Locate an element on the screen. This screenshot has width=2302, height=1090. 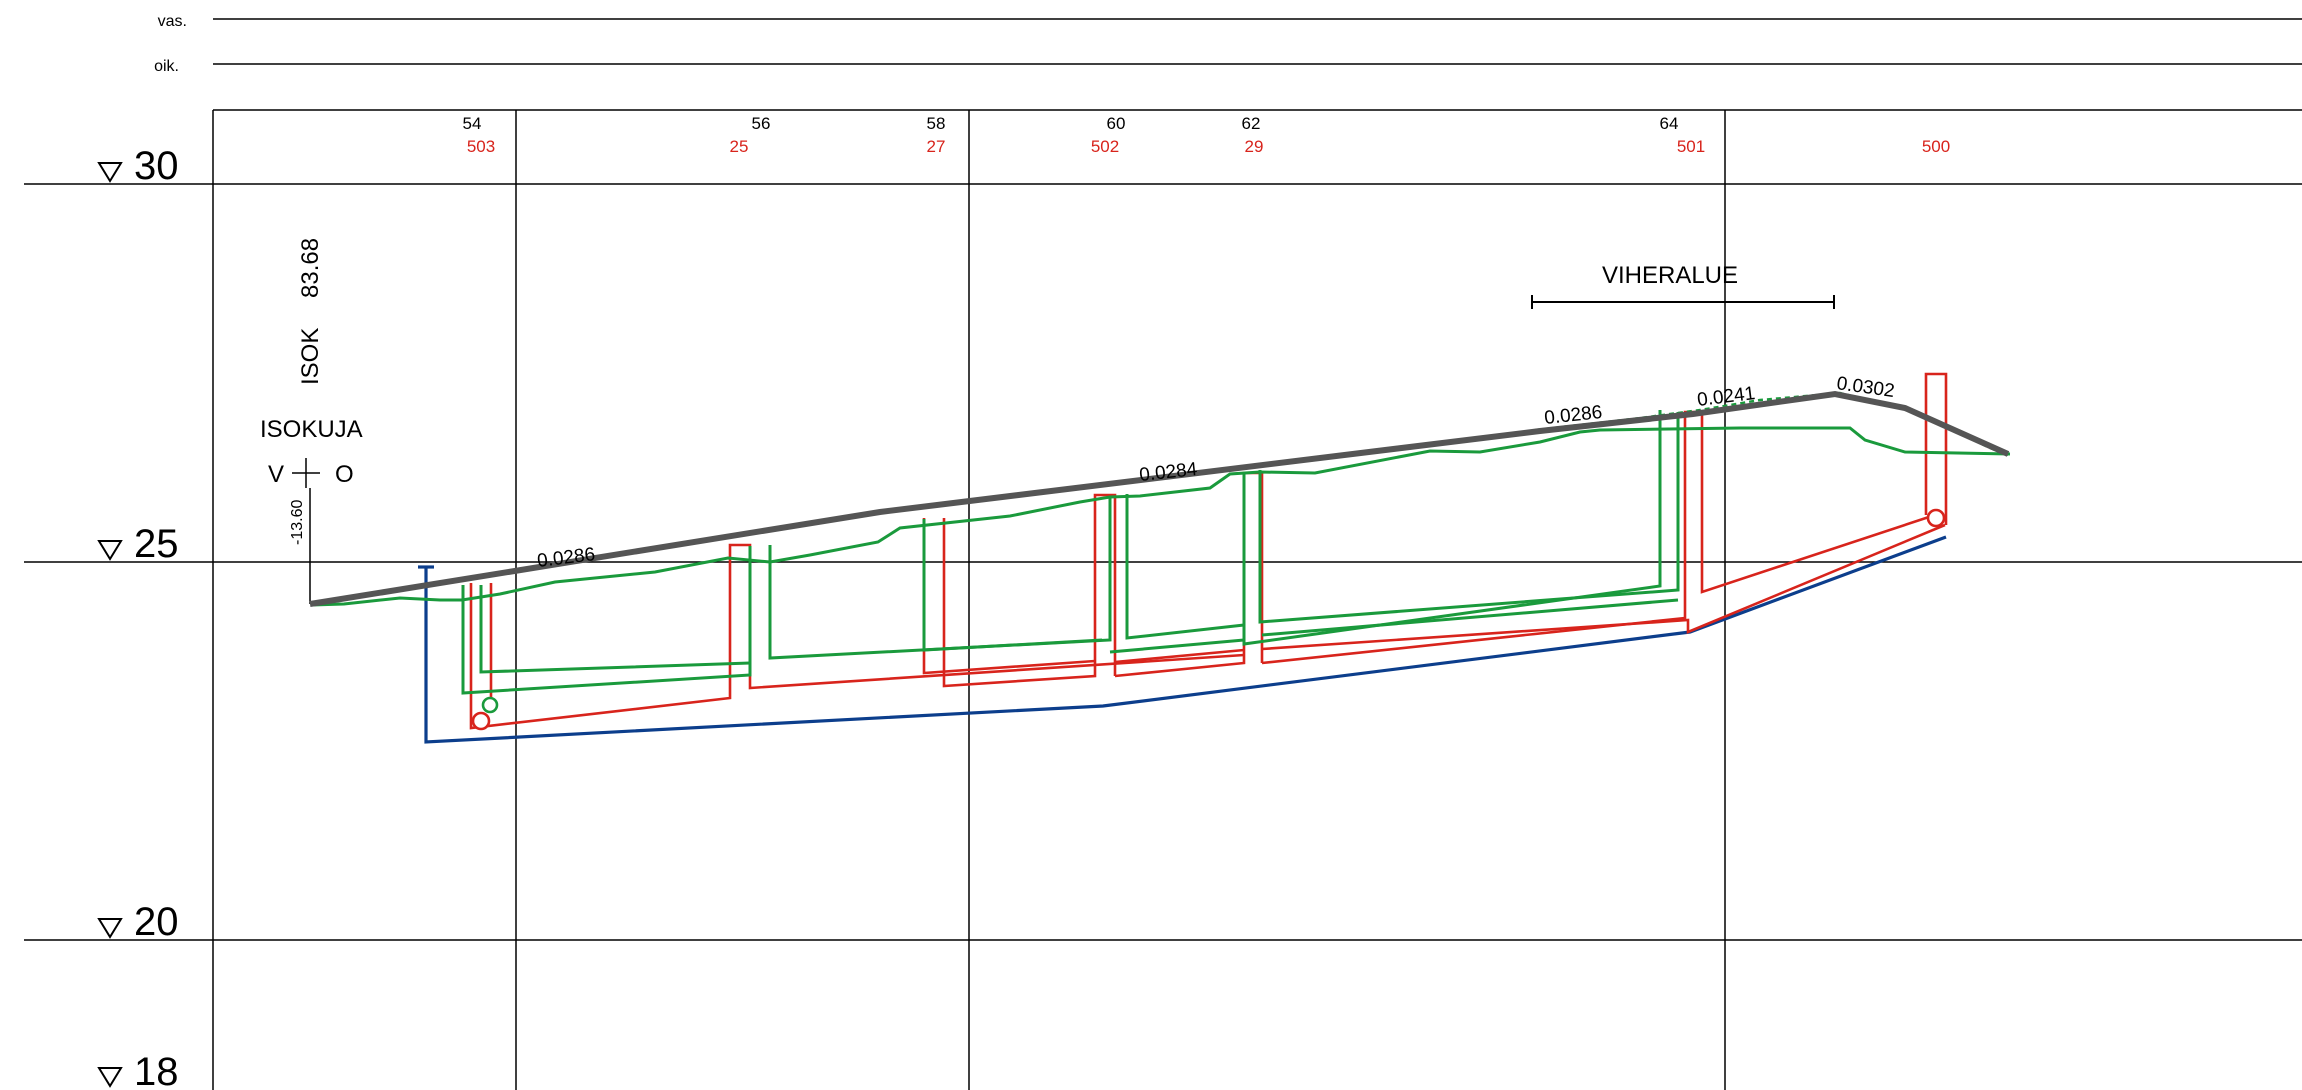
street-code: ISOK is located at coordinates (310, 356).